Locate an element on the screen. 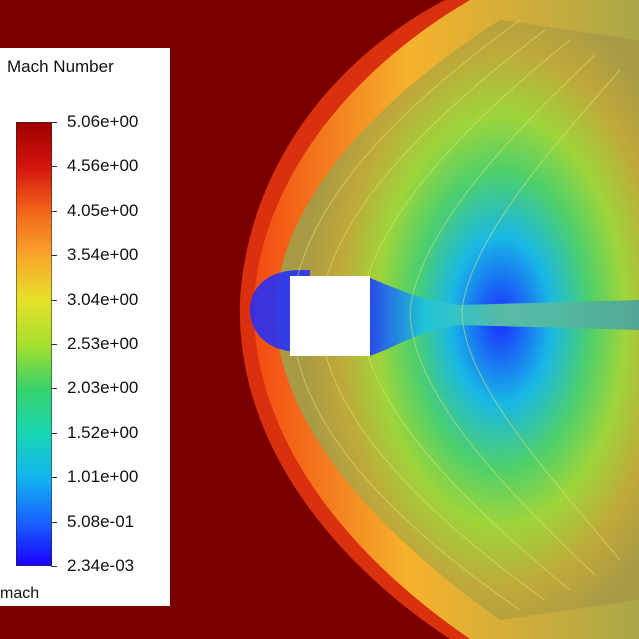  colorbar-tick-label: 5.08e-01 is located at coordinates (101, 521).